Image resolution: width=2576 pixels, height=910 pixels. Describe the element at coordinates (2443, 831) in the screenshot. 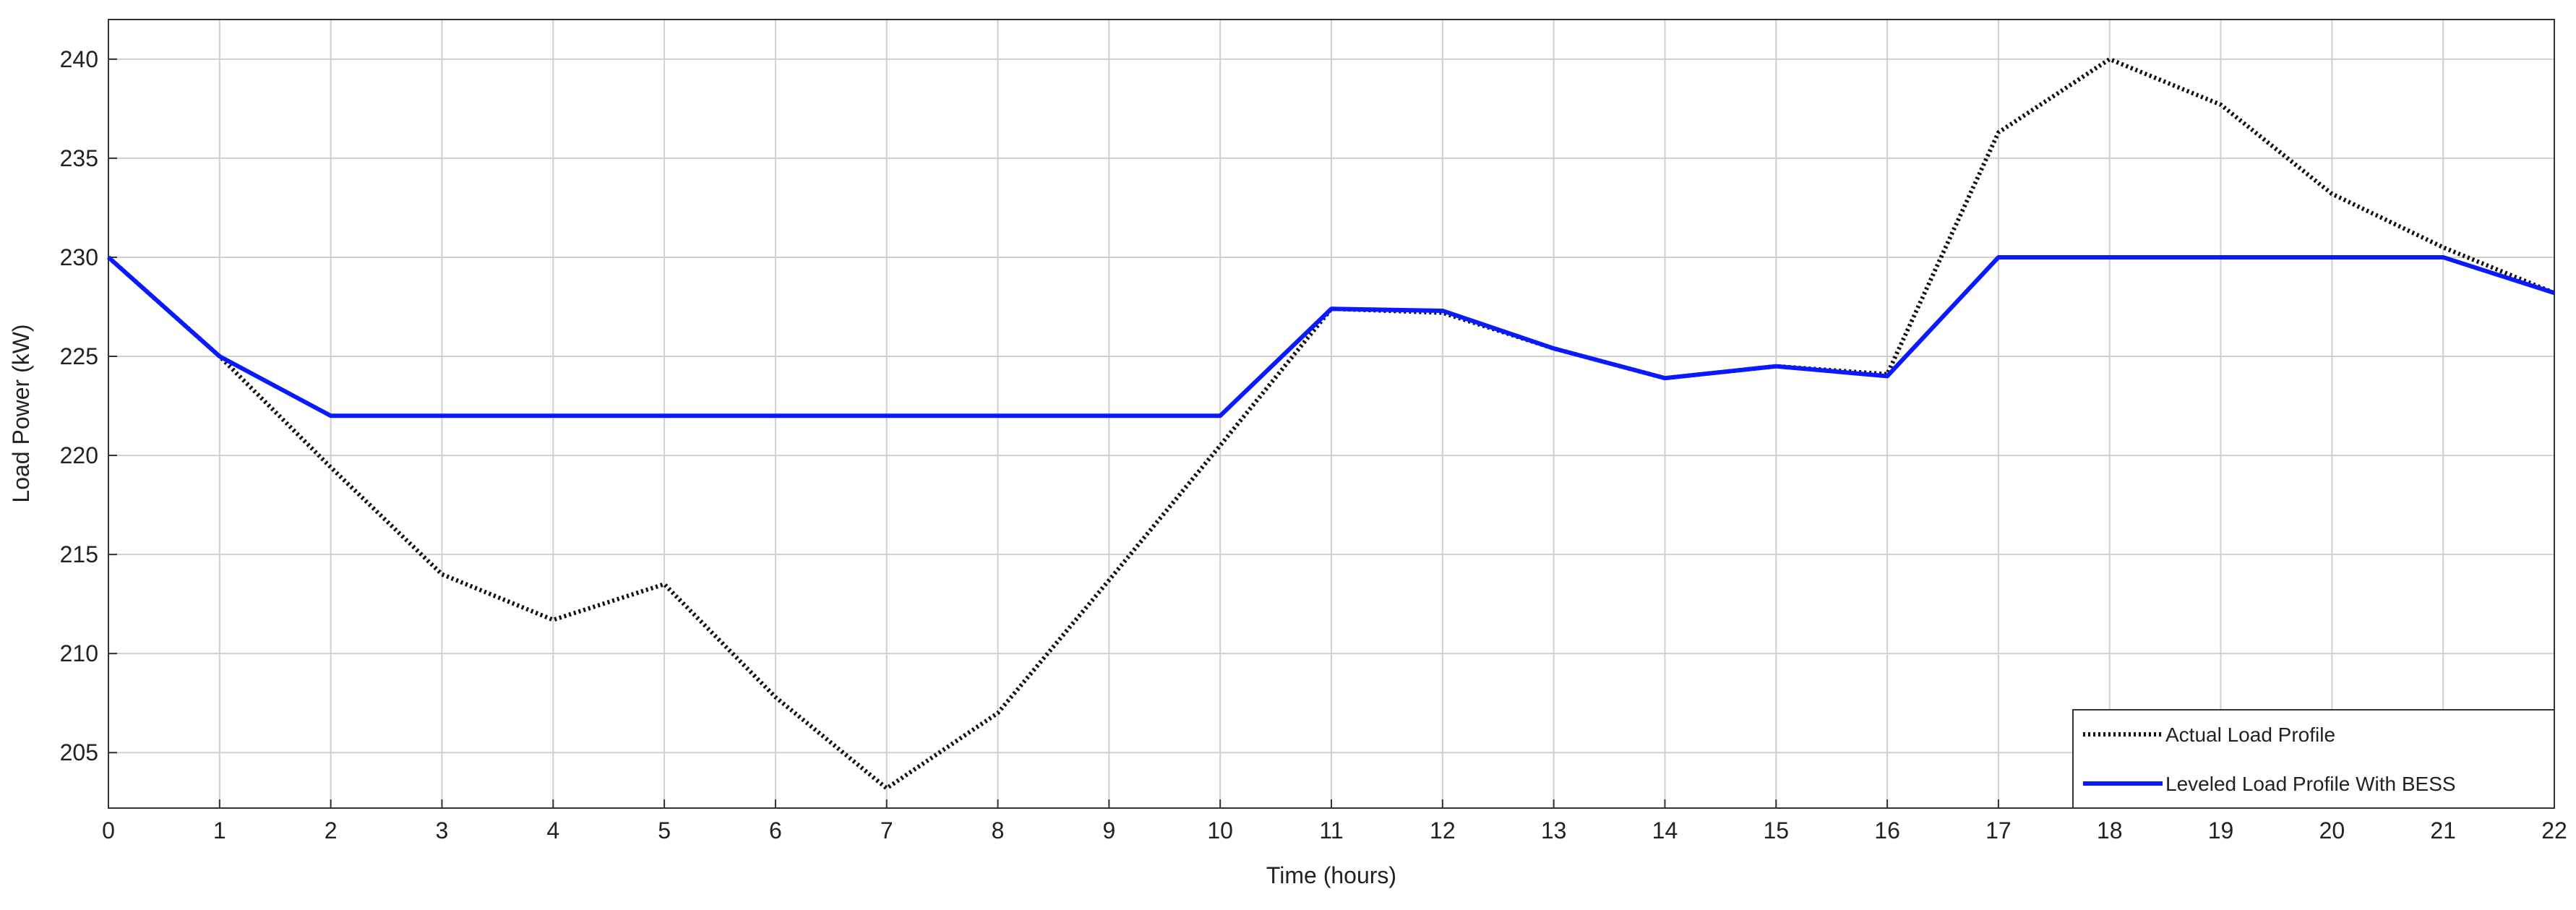

I see `x-tick-label: 21` at that location.